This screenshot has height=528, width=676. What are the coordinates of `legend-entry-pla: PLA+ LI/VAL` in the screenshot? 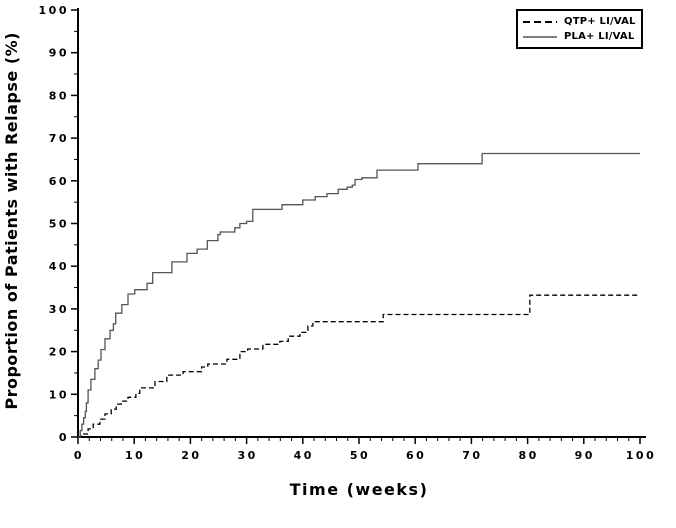 It's located at (579, 36).